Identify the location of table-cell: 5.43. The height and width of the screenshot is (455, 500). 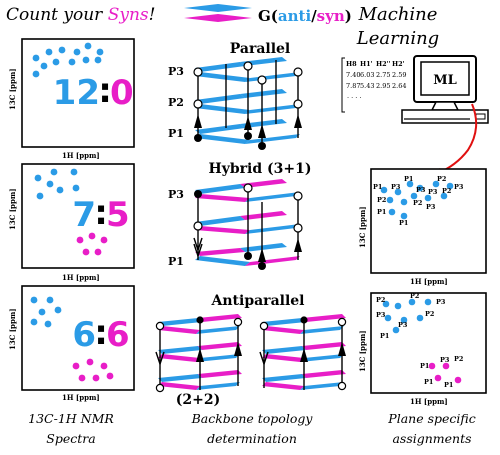
(367, 86).